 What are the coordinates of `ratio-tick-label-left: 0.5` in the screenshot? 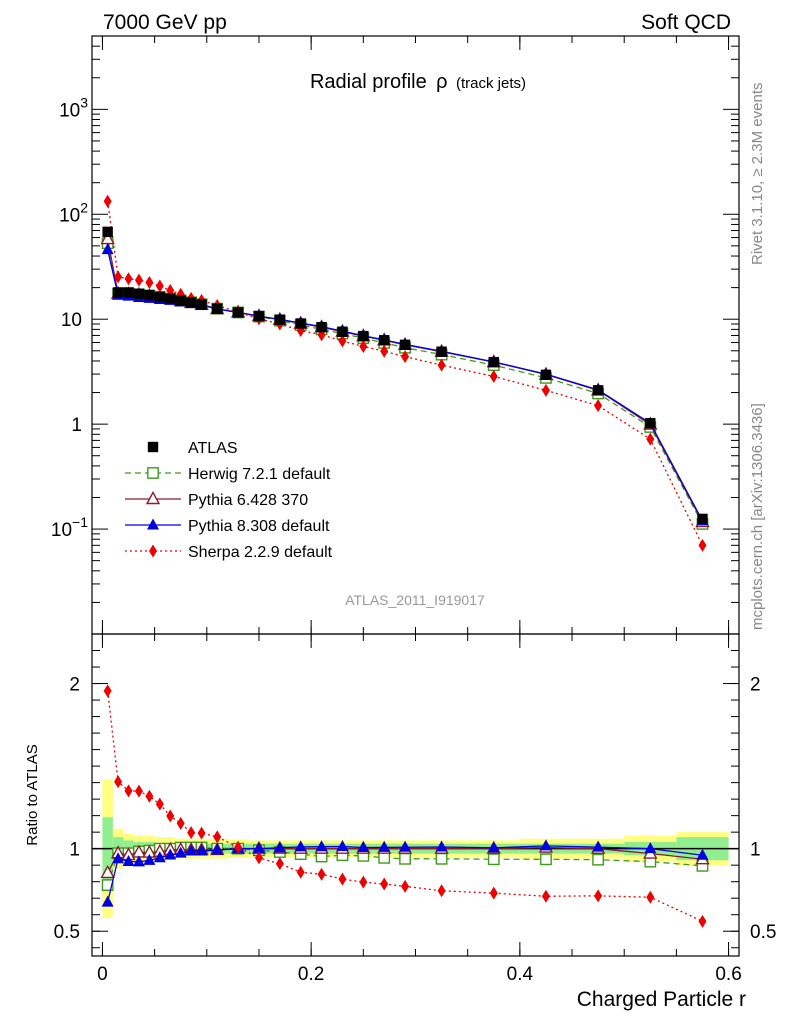 It's located at (67, 932).